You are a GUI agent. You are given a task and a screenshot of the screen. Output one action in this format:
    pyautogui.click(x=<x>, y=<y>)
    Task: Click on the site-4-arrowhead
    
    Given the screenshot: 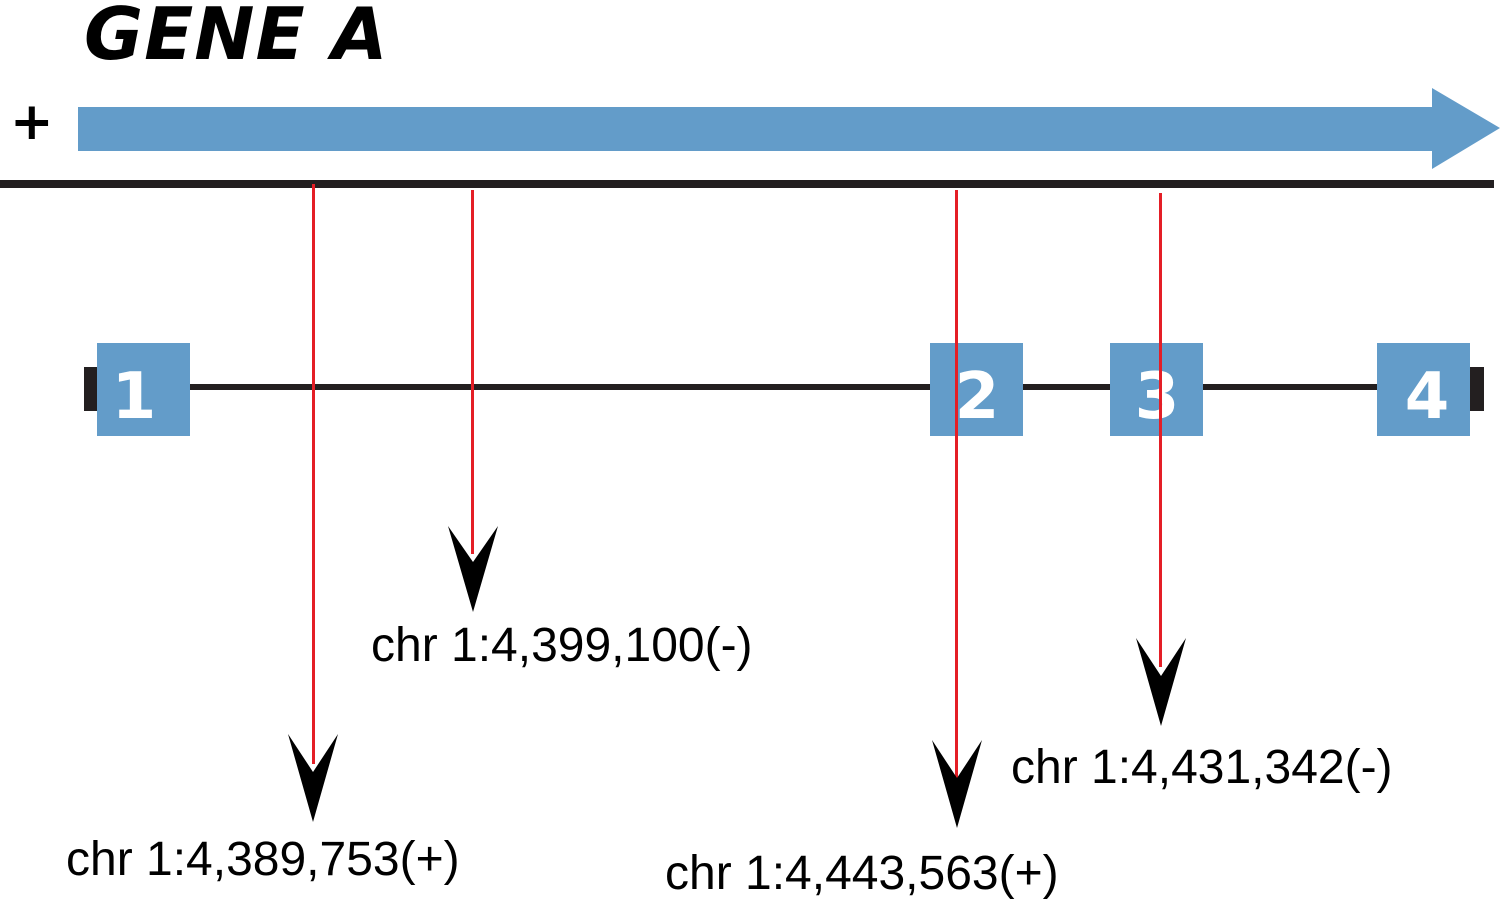 What is the action you would take?
    pyautogui.click(x=1161, y=682)
    